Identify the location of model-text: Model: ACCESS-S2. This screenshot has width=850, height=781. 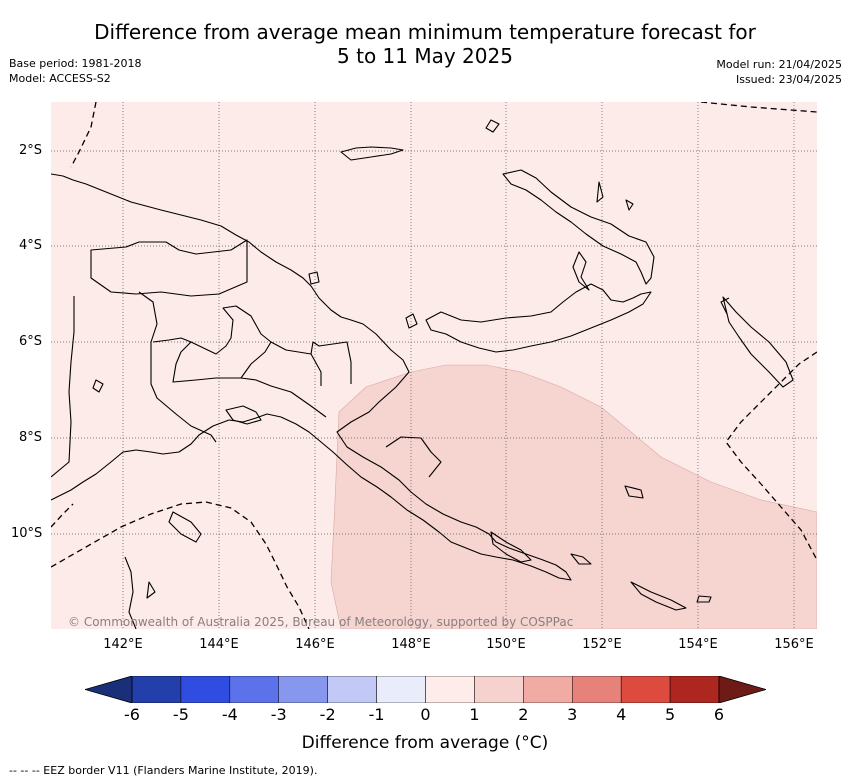
(60, 78).